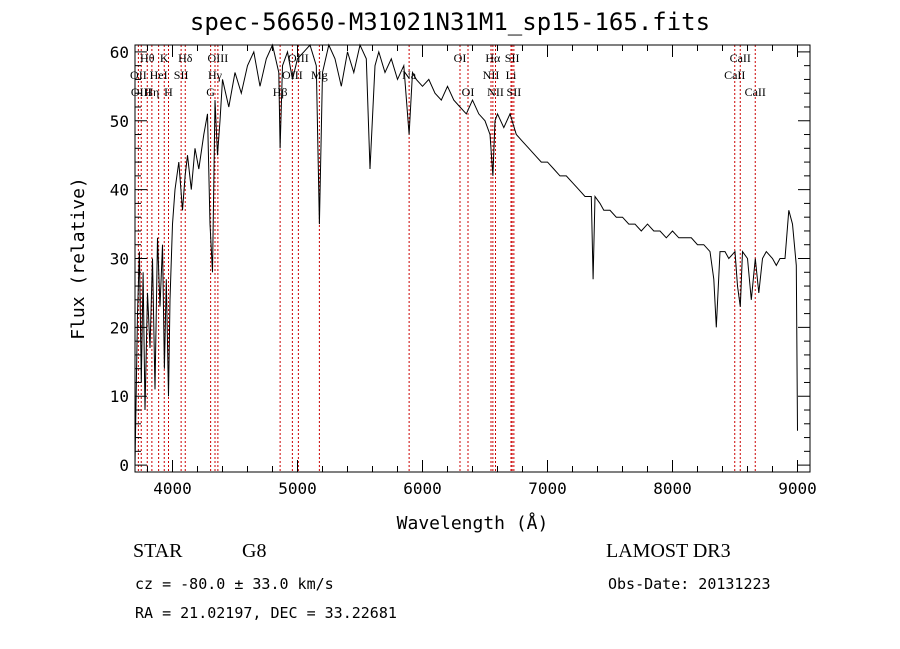 The image size is (900, 649). What do you see at coordinates (319, 75) in the screenshot?
I see `marker-label: Mg` at bounding box center [319, 75].